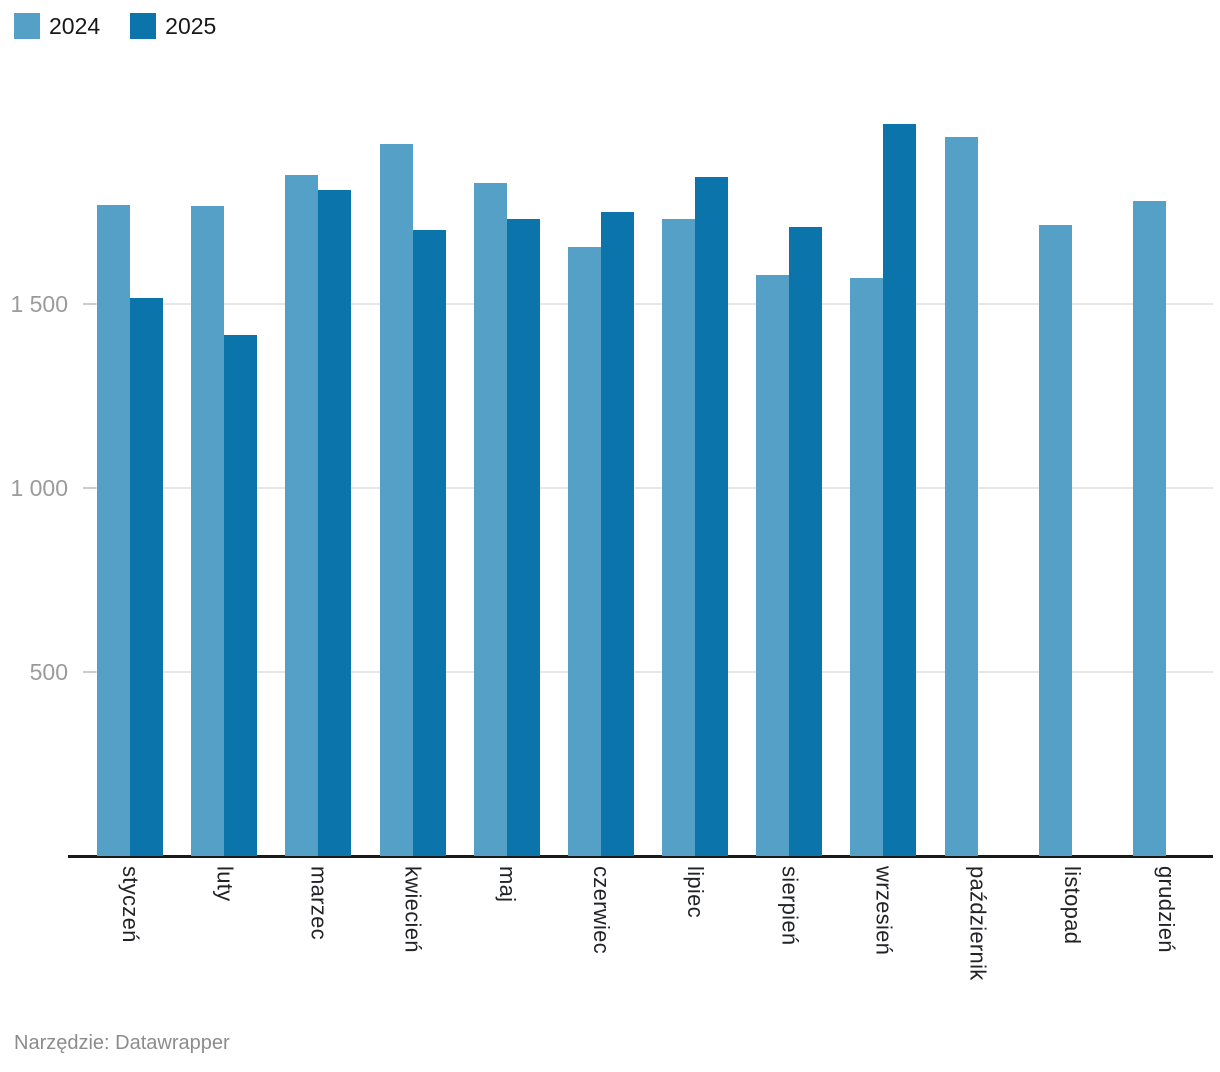 Image resolution: width=1220 pixels, height=1072 pixels. What do you see at coordinates (224, 923) in the screenshot?
I see `x-axis-label-cell: luty` at bounding box center [224, 923].